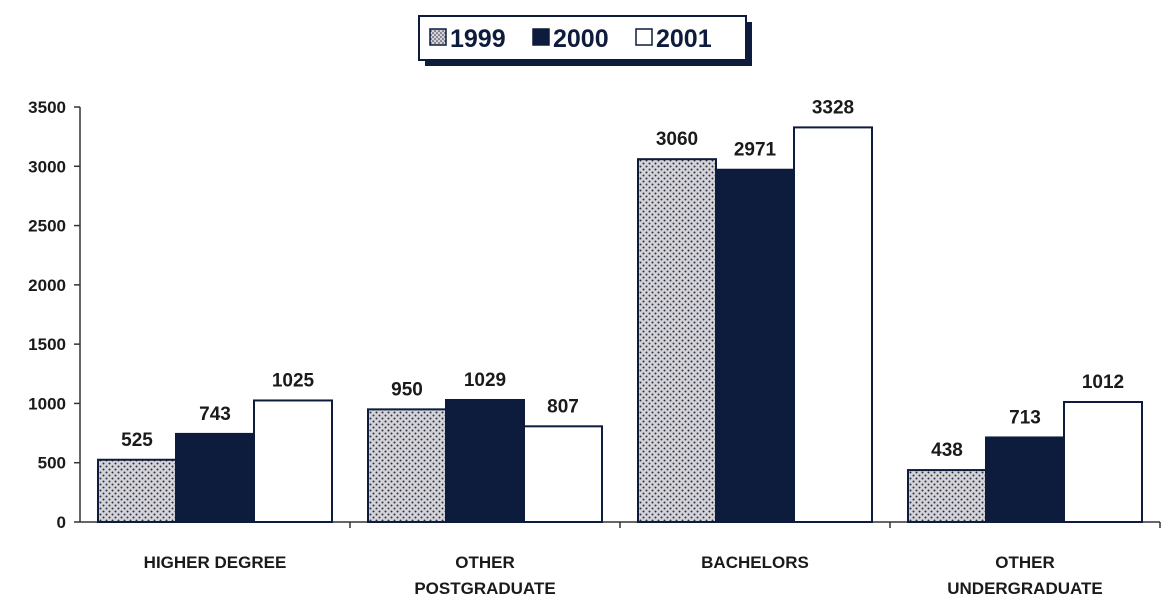  What do you see at coordinates (541, 37) in the screenshot?
I see `legend-swatch-2000` at bounding box center [541, 37].